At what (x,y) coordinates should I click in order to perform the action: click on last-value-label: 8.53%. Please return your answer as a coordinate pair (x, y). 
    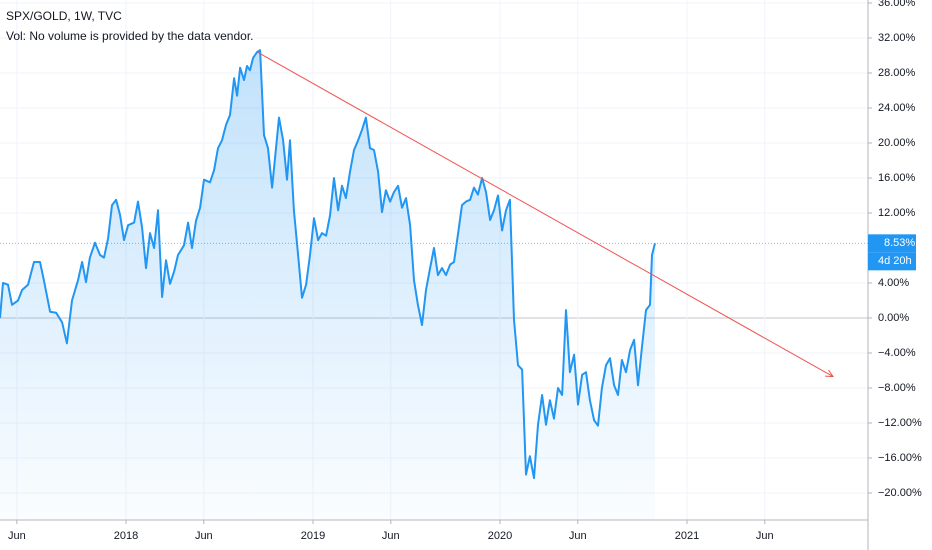
    Looking at the image, I should click on (899, 243).